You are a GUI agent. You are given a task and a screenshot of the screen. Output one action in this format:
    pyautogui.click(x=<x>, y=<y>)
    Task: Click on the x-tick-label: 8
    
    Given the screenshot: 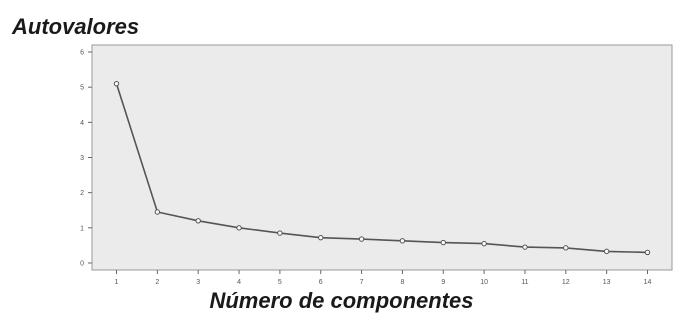 What is the action you would take?
    pyautogui.click(x=402, y=282)
    